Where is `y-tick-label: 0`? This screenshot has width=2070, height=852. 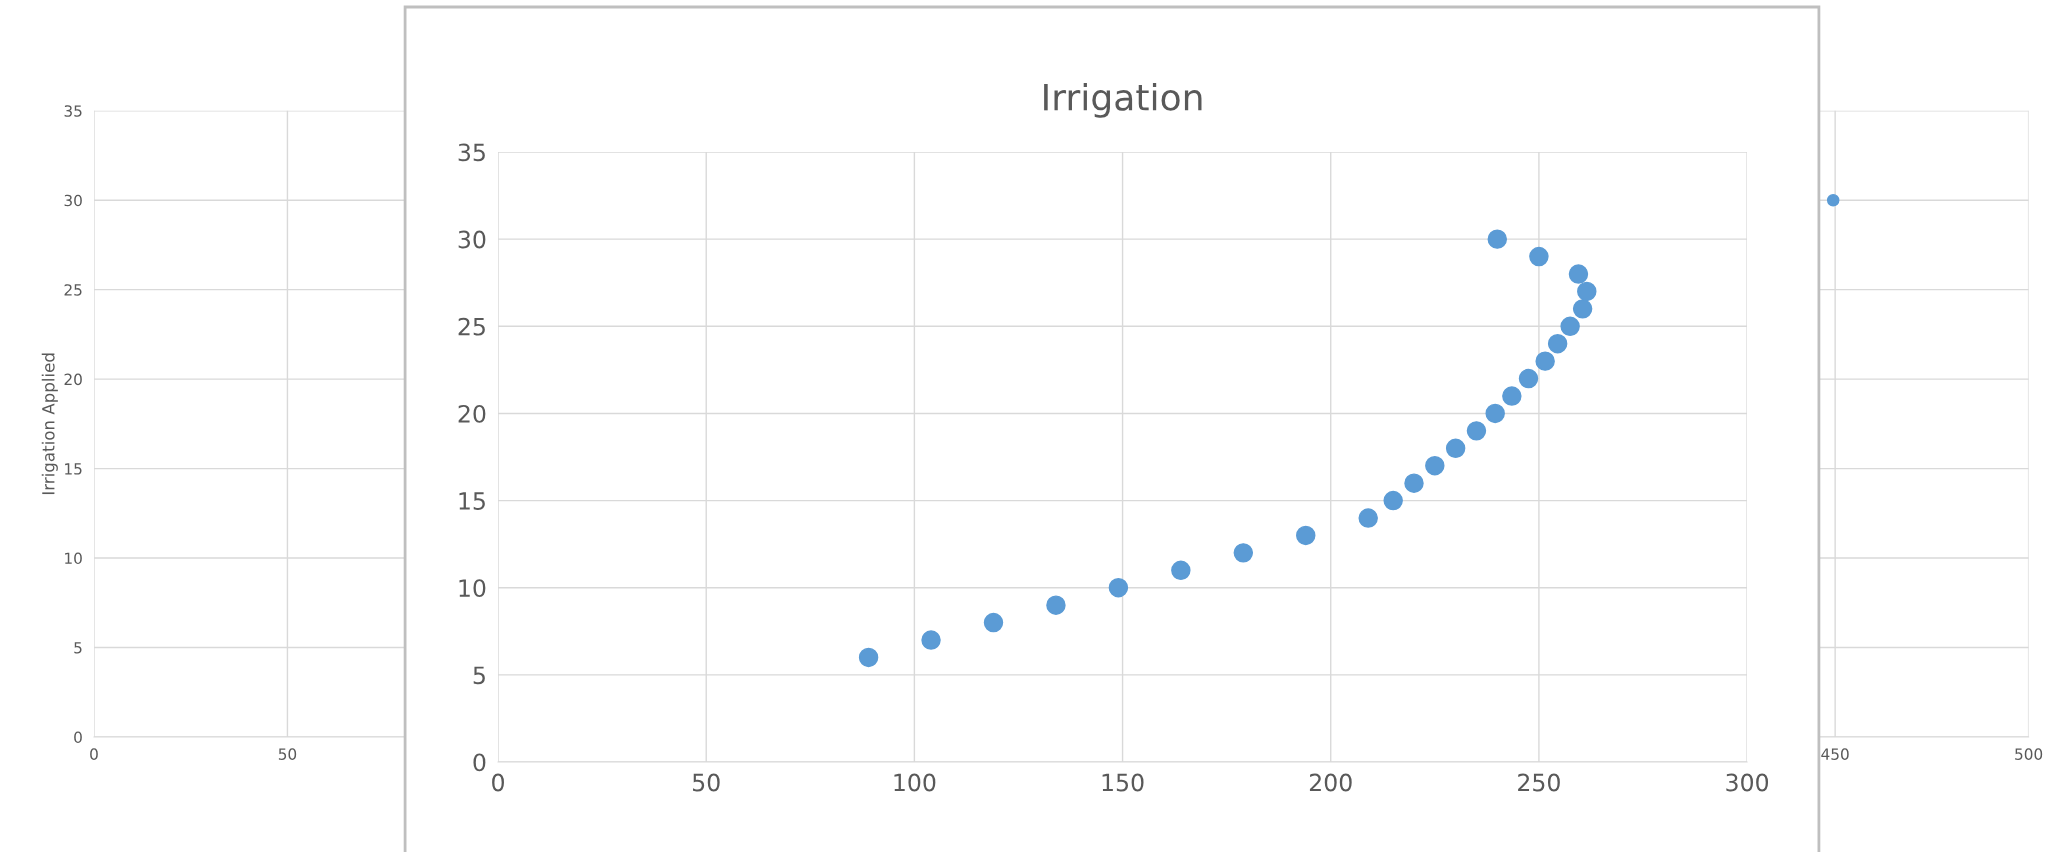
y-tick-label: 0 is located at coordinates (78, 737).